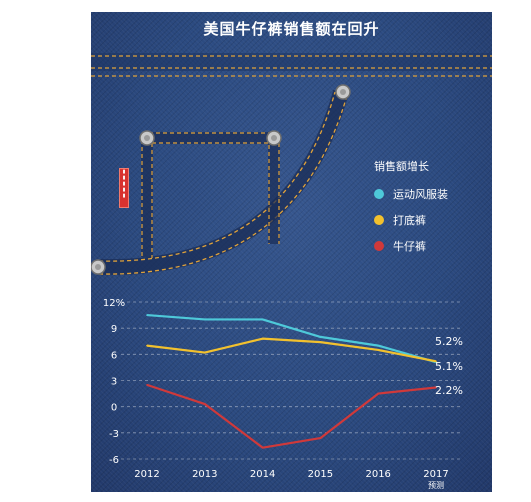 The height and width of the screenshot is (502, 531). What do you see at coordinates (435, 474) in the screenshot?
I see `x-tick-label: 2017` at bounding box center [435, 474].